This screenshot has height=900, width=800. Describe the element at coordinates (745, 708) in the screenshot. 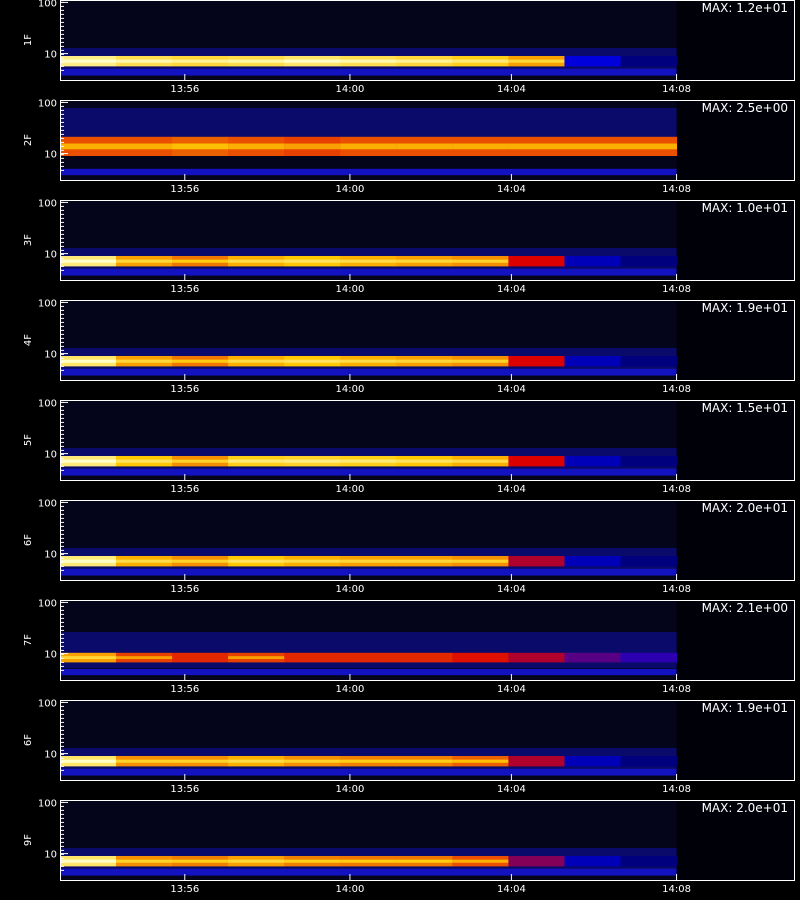

I see `max-label: MAX: 1.9e+01` at that location.